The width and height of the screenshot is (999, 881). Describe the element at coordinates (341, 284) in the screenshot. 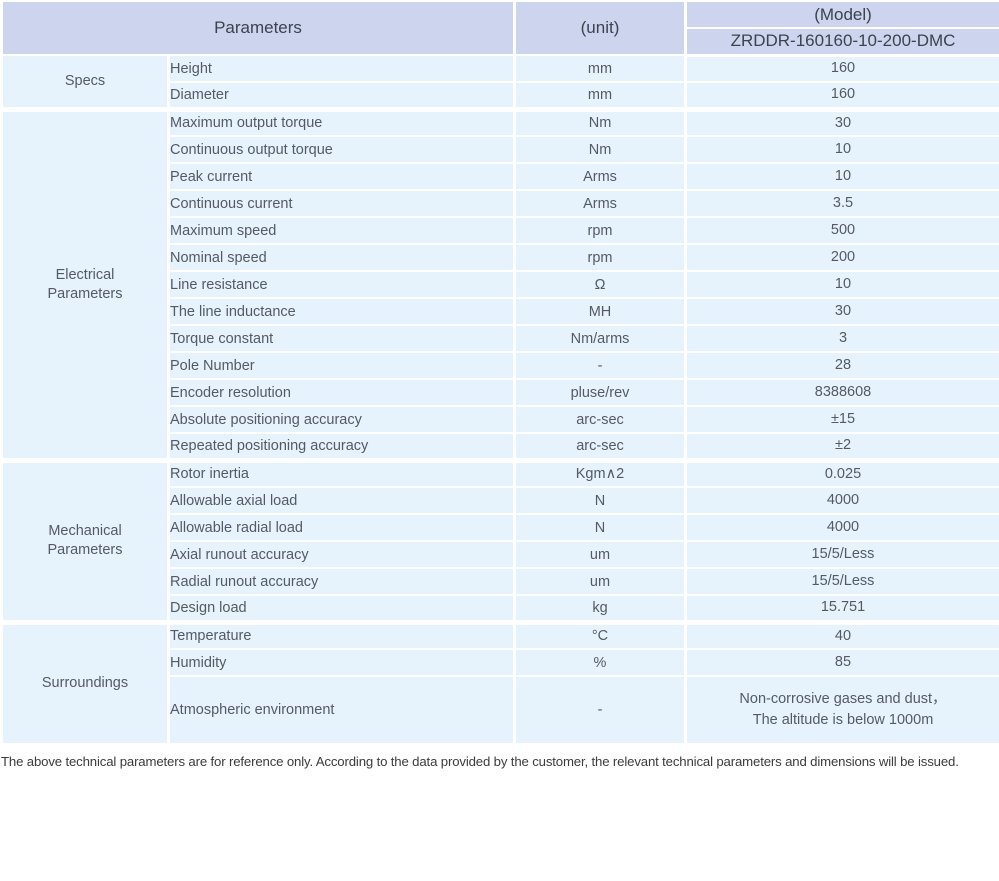

I see `name-cell: Line resistance` at that location.